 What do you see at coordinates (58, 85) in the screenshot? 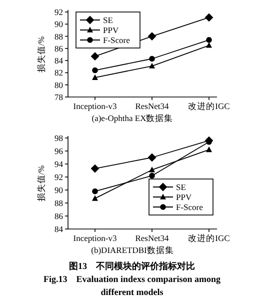
I see `y-tick-label: 80` at bounding box center [58, 85].